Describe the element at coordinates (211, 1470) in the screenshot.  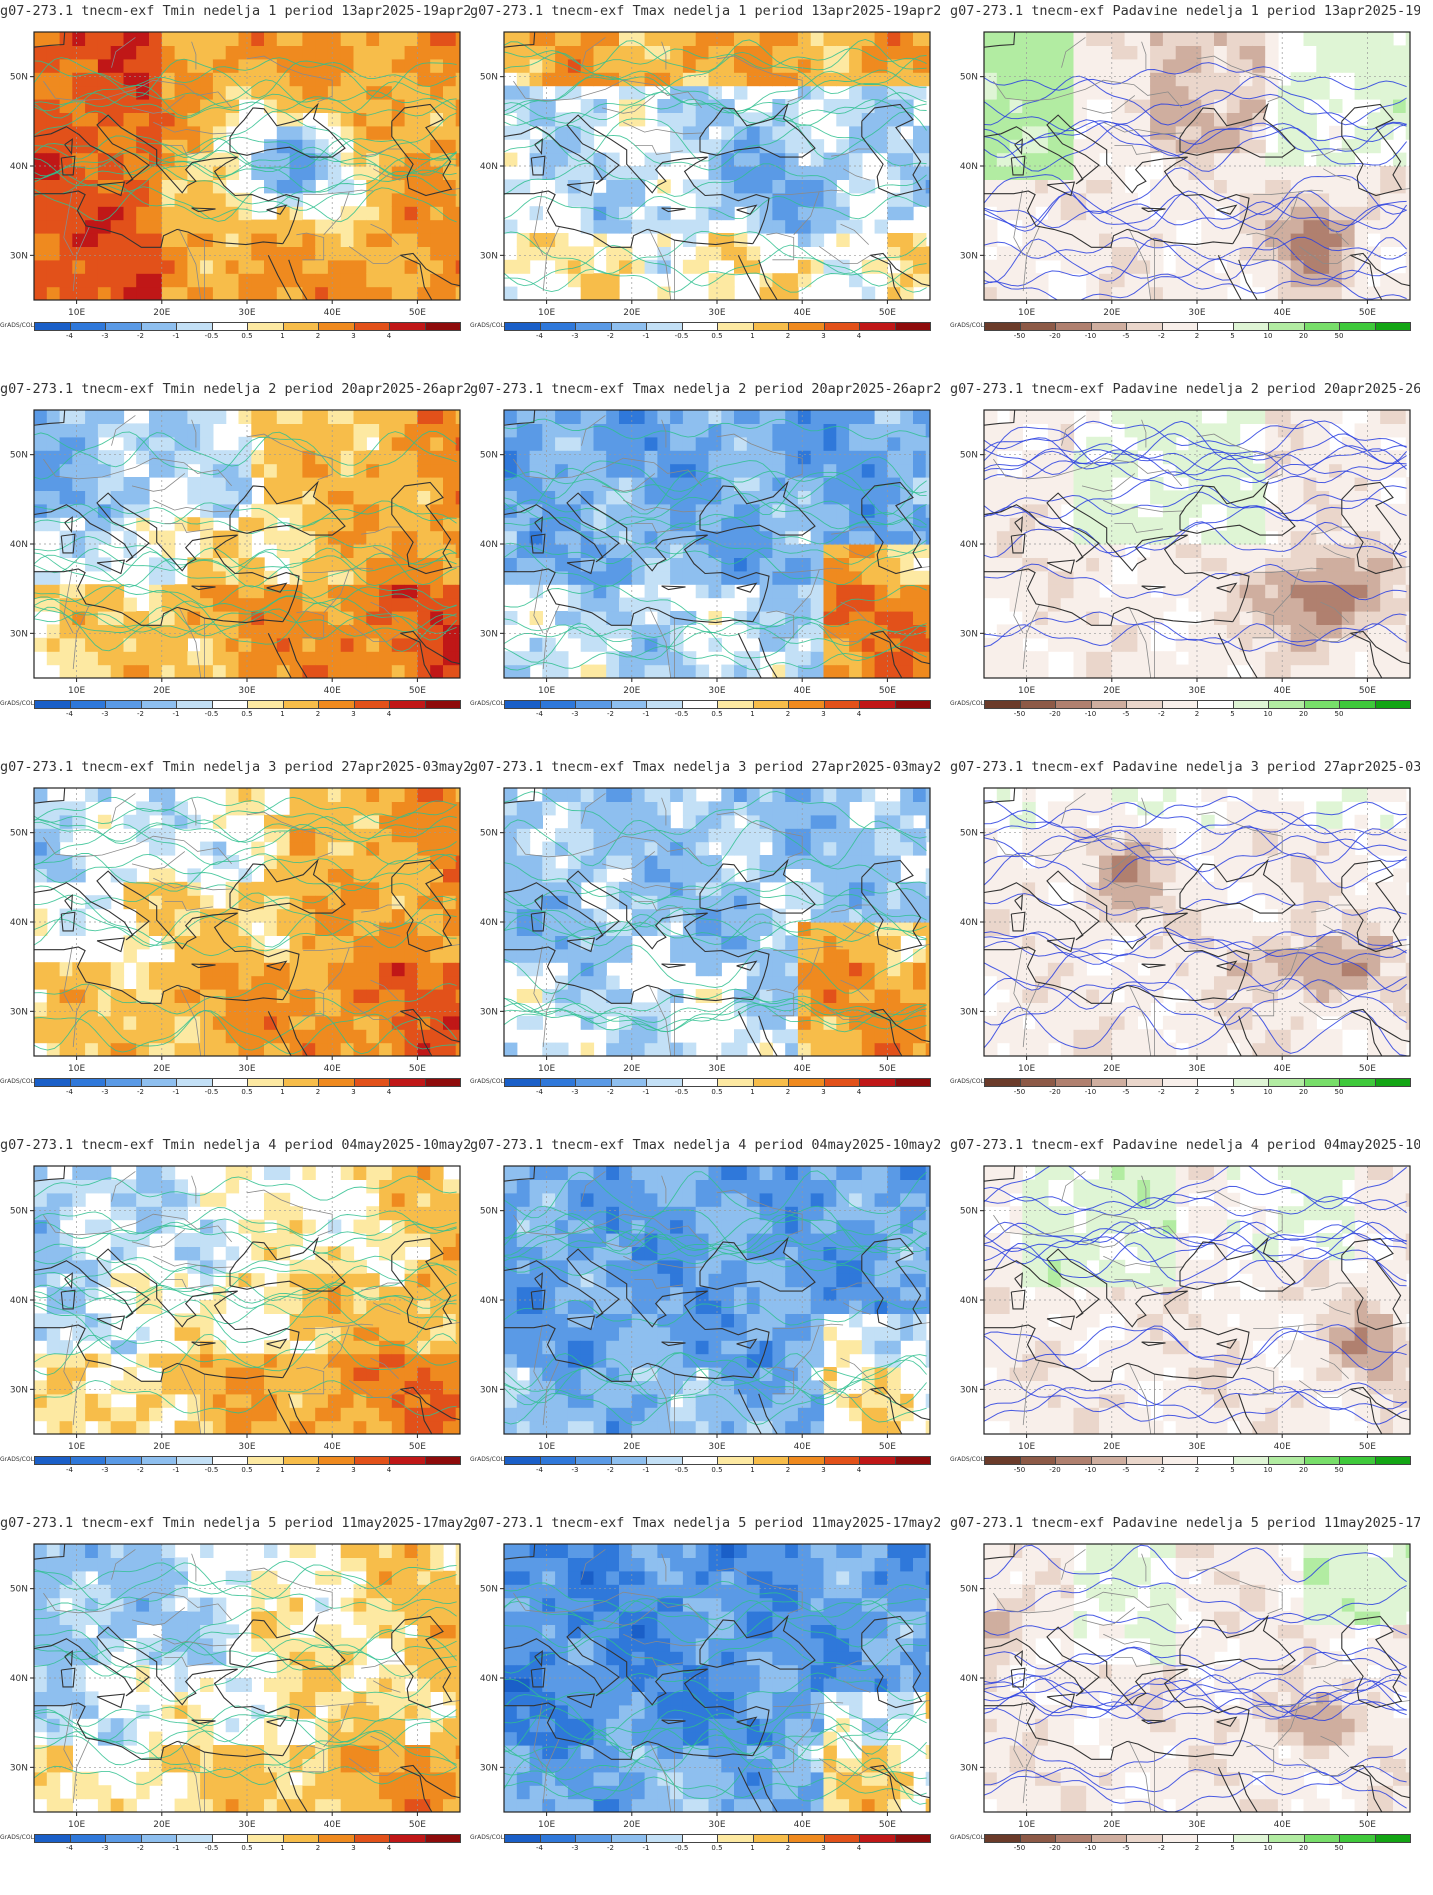
I see `colorbar-label: -0.5` at that location.